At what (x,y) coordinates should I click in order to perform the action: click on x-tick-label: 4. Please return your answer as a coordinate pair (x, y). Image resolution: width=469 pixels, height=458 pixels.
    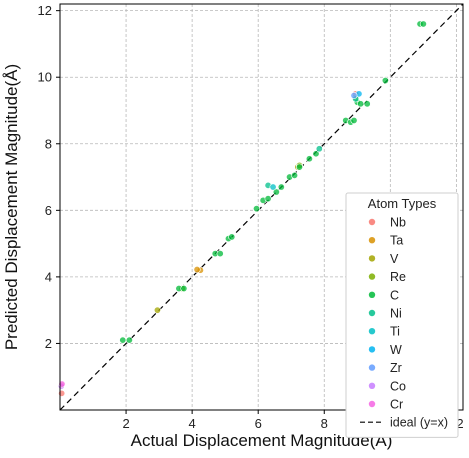
    Looking at the image, I should click on (192, 423).